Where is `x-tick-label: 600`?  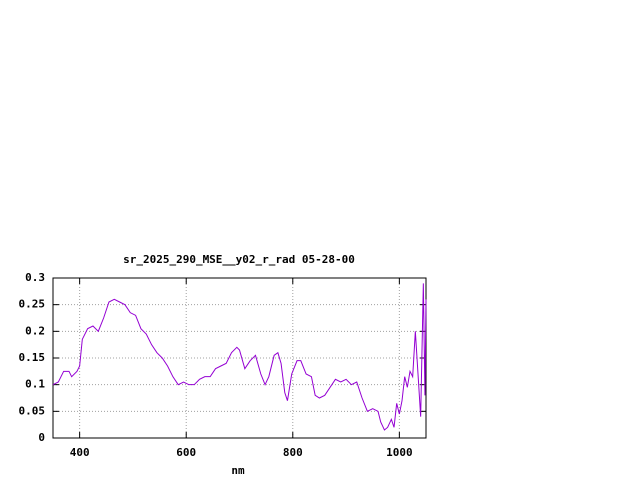 x-tick-label: 600 is located at coordinates (186, 452).